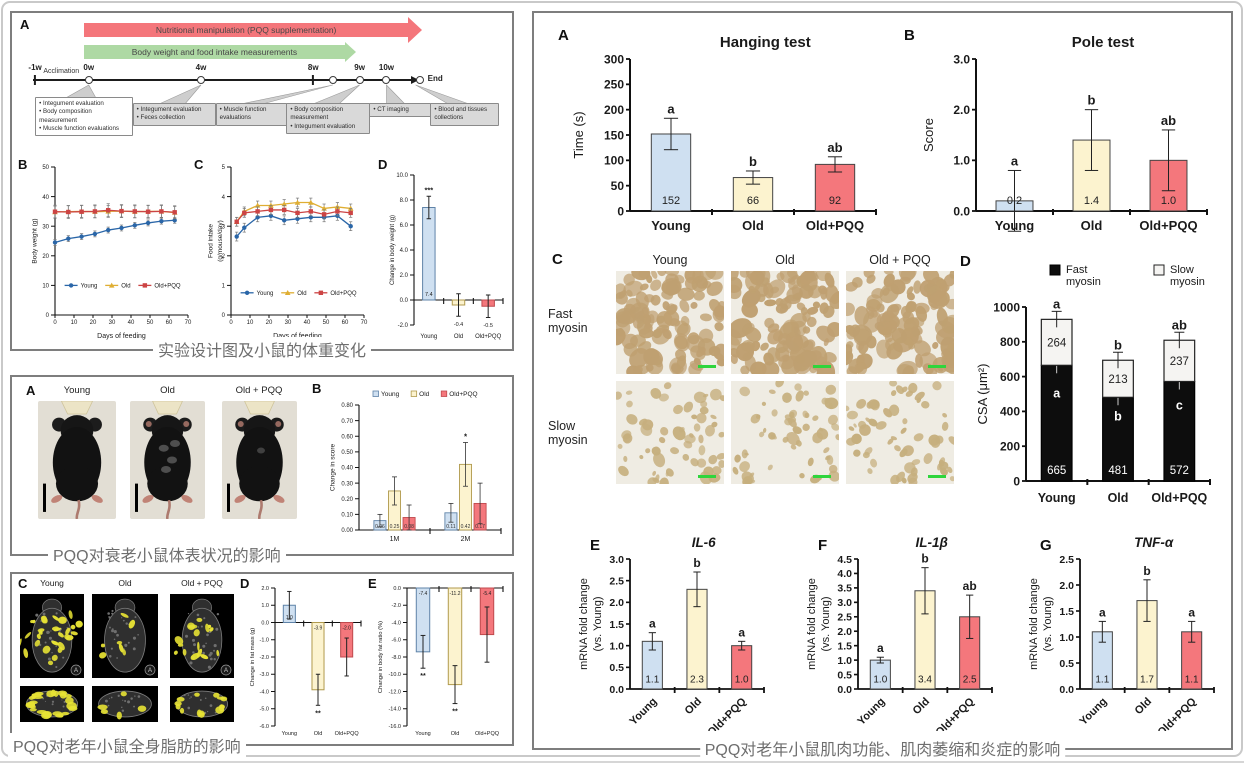 The image size is (1244, 769). Describe the element at coordinates (395, 539) in the screenshot. I see `svg-text: 1M` at that location.